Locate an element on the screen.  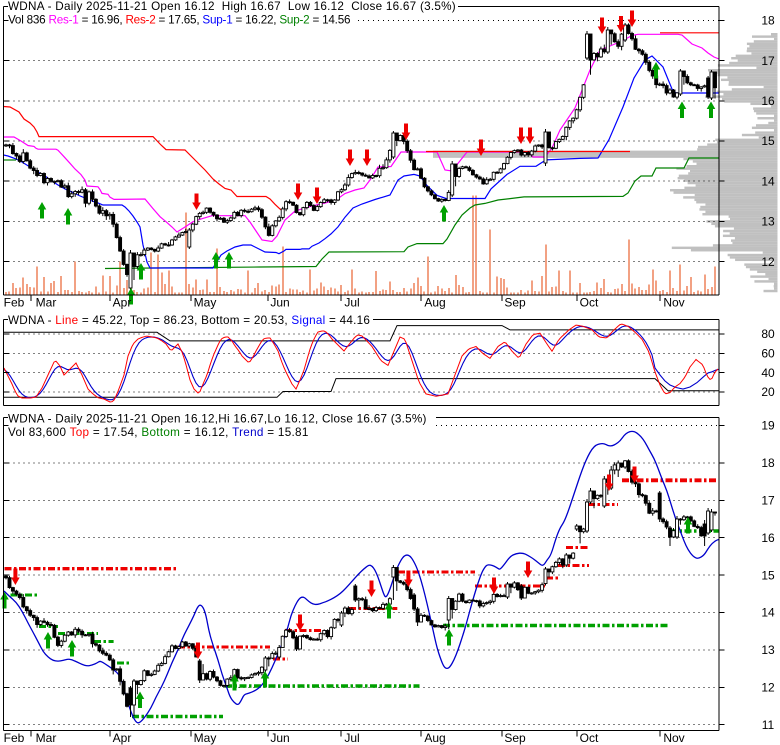
svg-text: 80 is located at coordinates (768, 334).